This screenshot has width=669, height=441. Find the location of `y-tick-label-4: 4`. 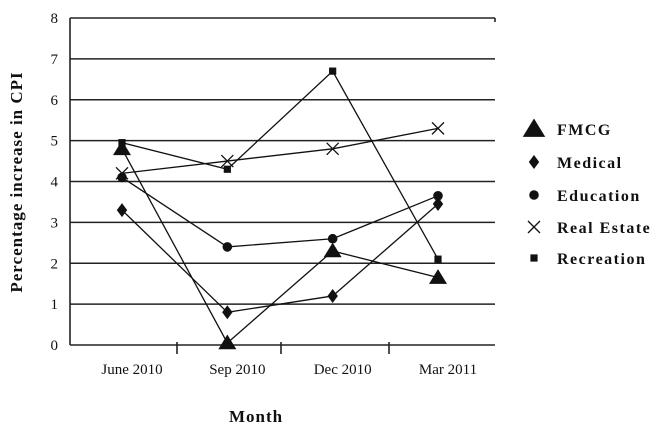

y-tick-label-4: 4 is located at coordinates (55, 183).